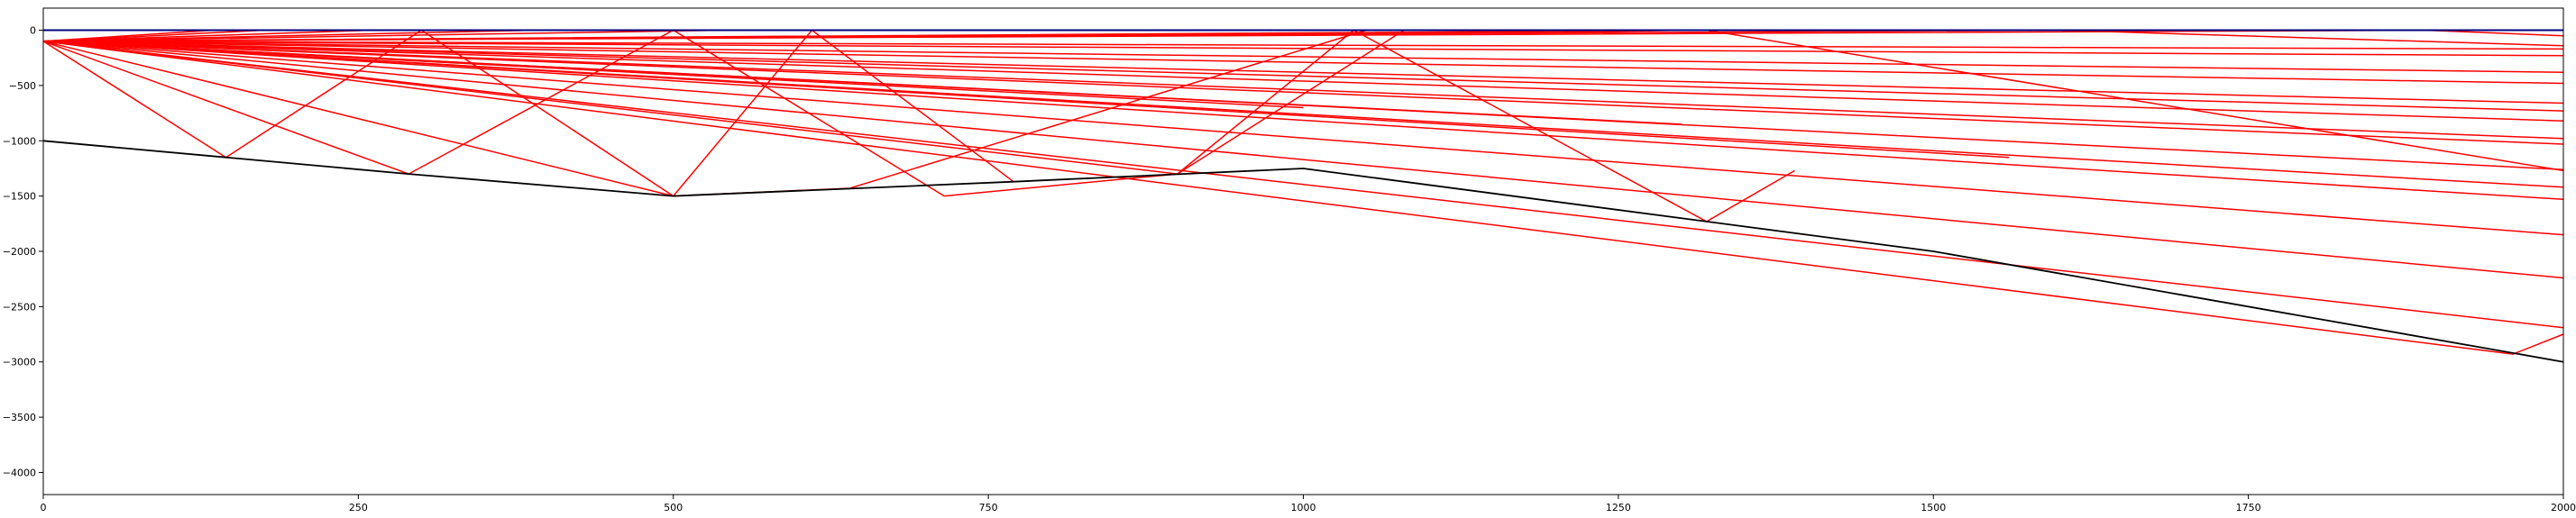  Describe the element at coordinates (44, 507) in the screenshot. I see `x-tick-label-0: 0` at that location.